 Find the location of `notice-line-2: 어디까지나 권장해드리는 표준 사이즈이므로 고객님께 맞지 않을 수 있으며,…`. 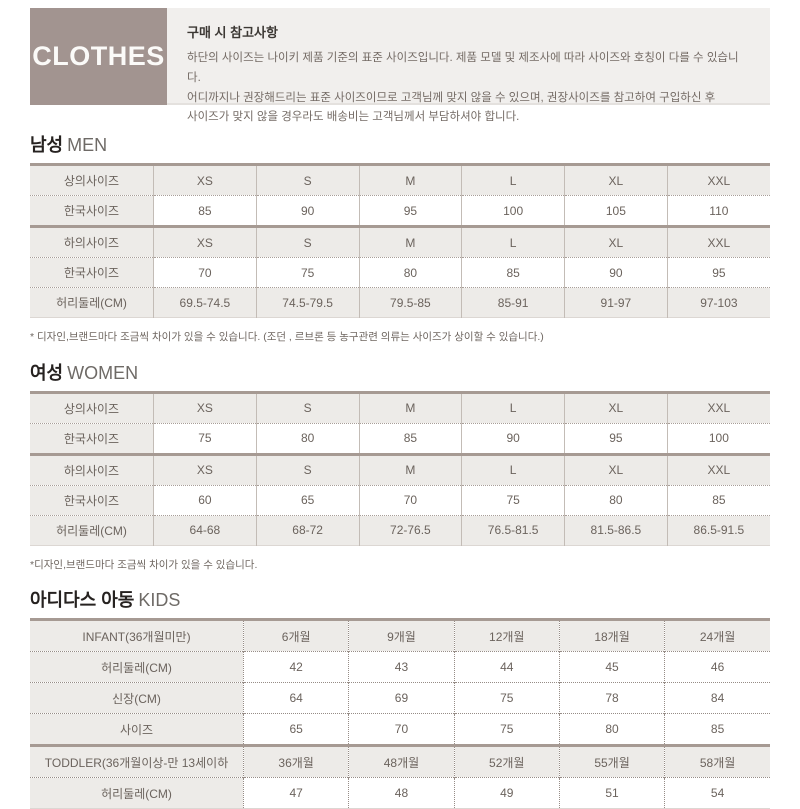

notice-line-2: 어디까지나 권장해드리는 표준 사이즈이므로 고객님께 맞지 않을 수 있으며,… is located at coordinates (451, 97).